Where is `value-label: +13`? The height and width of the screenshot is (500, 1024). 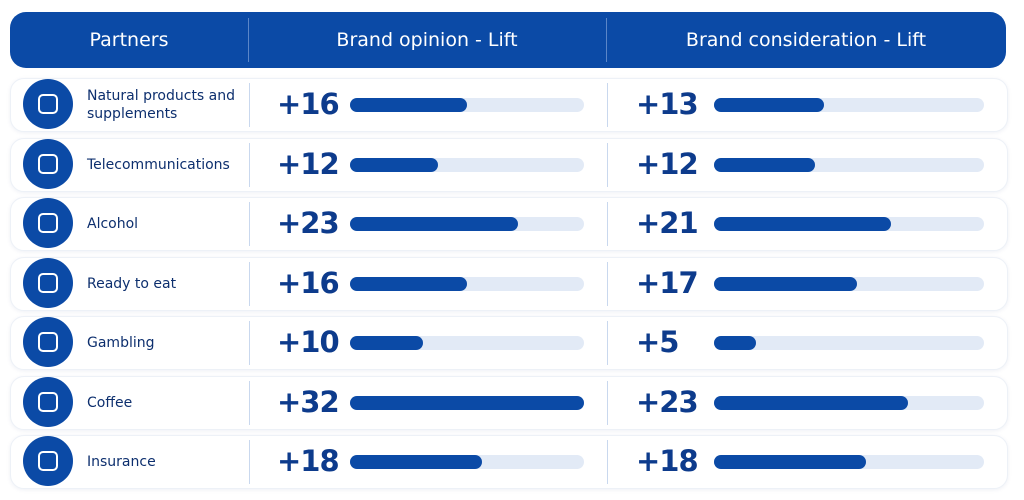 value-label: +13 is located at coordinates (667, 104).